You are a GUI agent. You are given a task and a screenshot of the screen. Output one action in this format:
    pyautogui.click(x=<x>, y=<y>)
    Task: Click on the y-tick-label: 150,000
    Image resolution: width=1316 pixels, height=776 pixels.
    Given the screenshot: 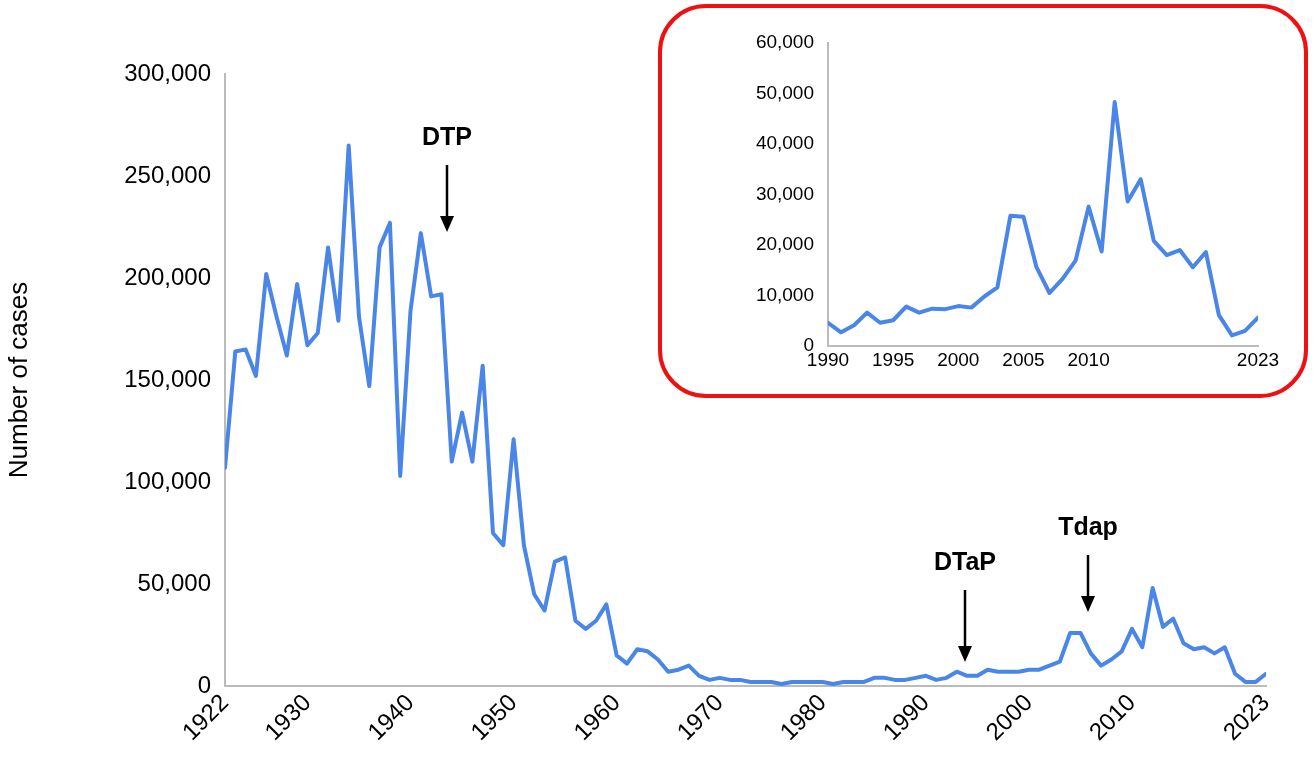 What is the action you would take?
    pyautogui.click(x=167, y=378)
    